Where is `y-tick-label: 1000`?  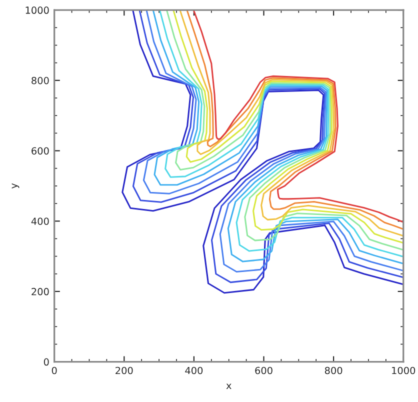 y-tick-label: 1000 is located at coordinates (37, 10).